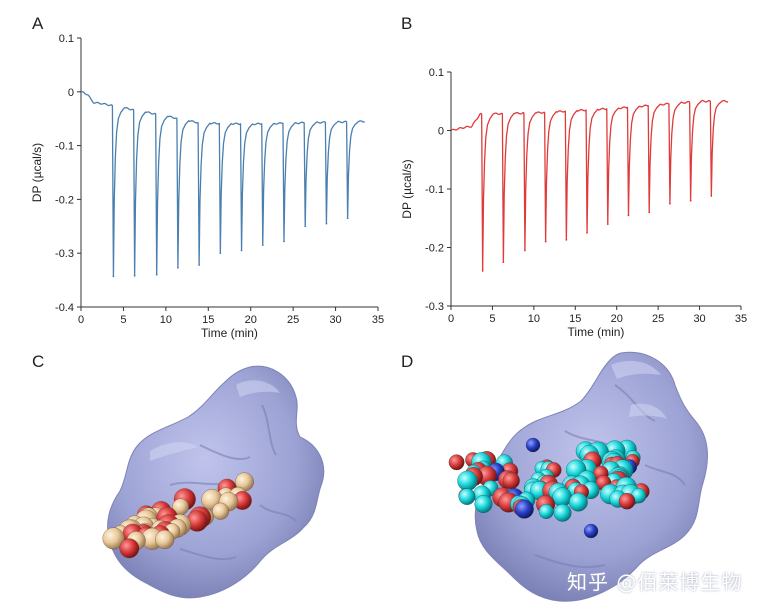 The width and height of the screenshot is (777, 612). What do you see at coordinates (407, 188) in the screenshot?
I see `y-axis-title-b: DP (µcal/s)` at bounding box center [407, 188].